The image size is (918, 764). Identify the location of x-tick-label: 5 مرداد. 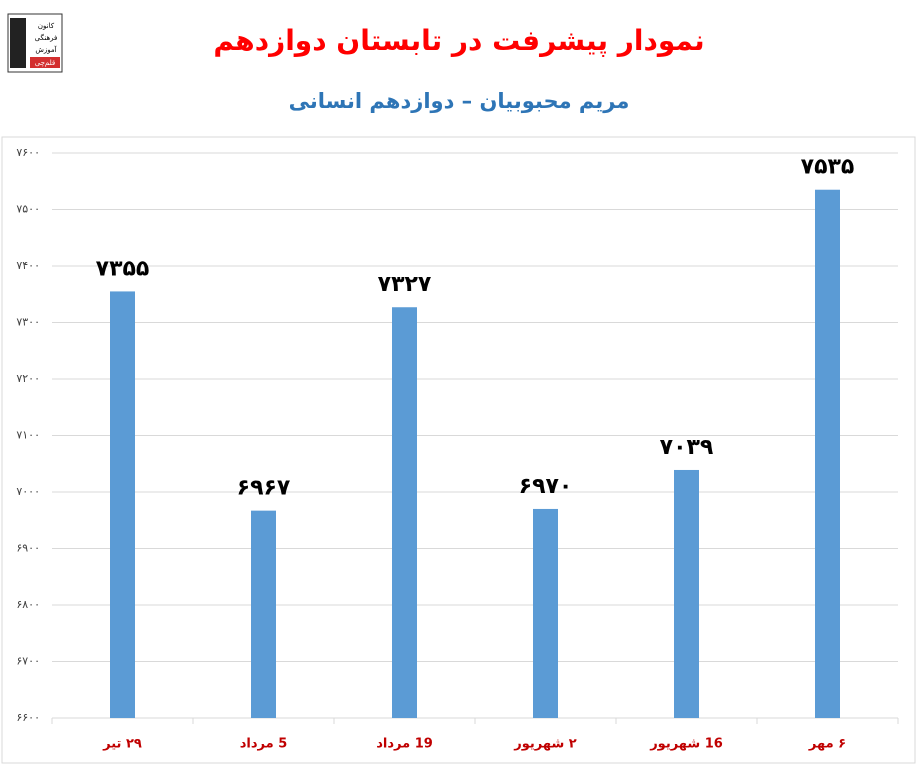
(264, 744).